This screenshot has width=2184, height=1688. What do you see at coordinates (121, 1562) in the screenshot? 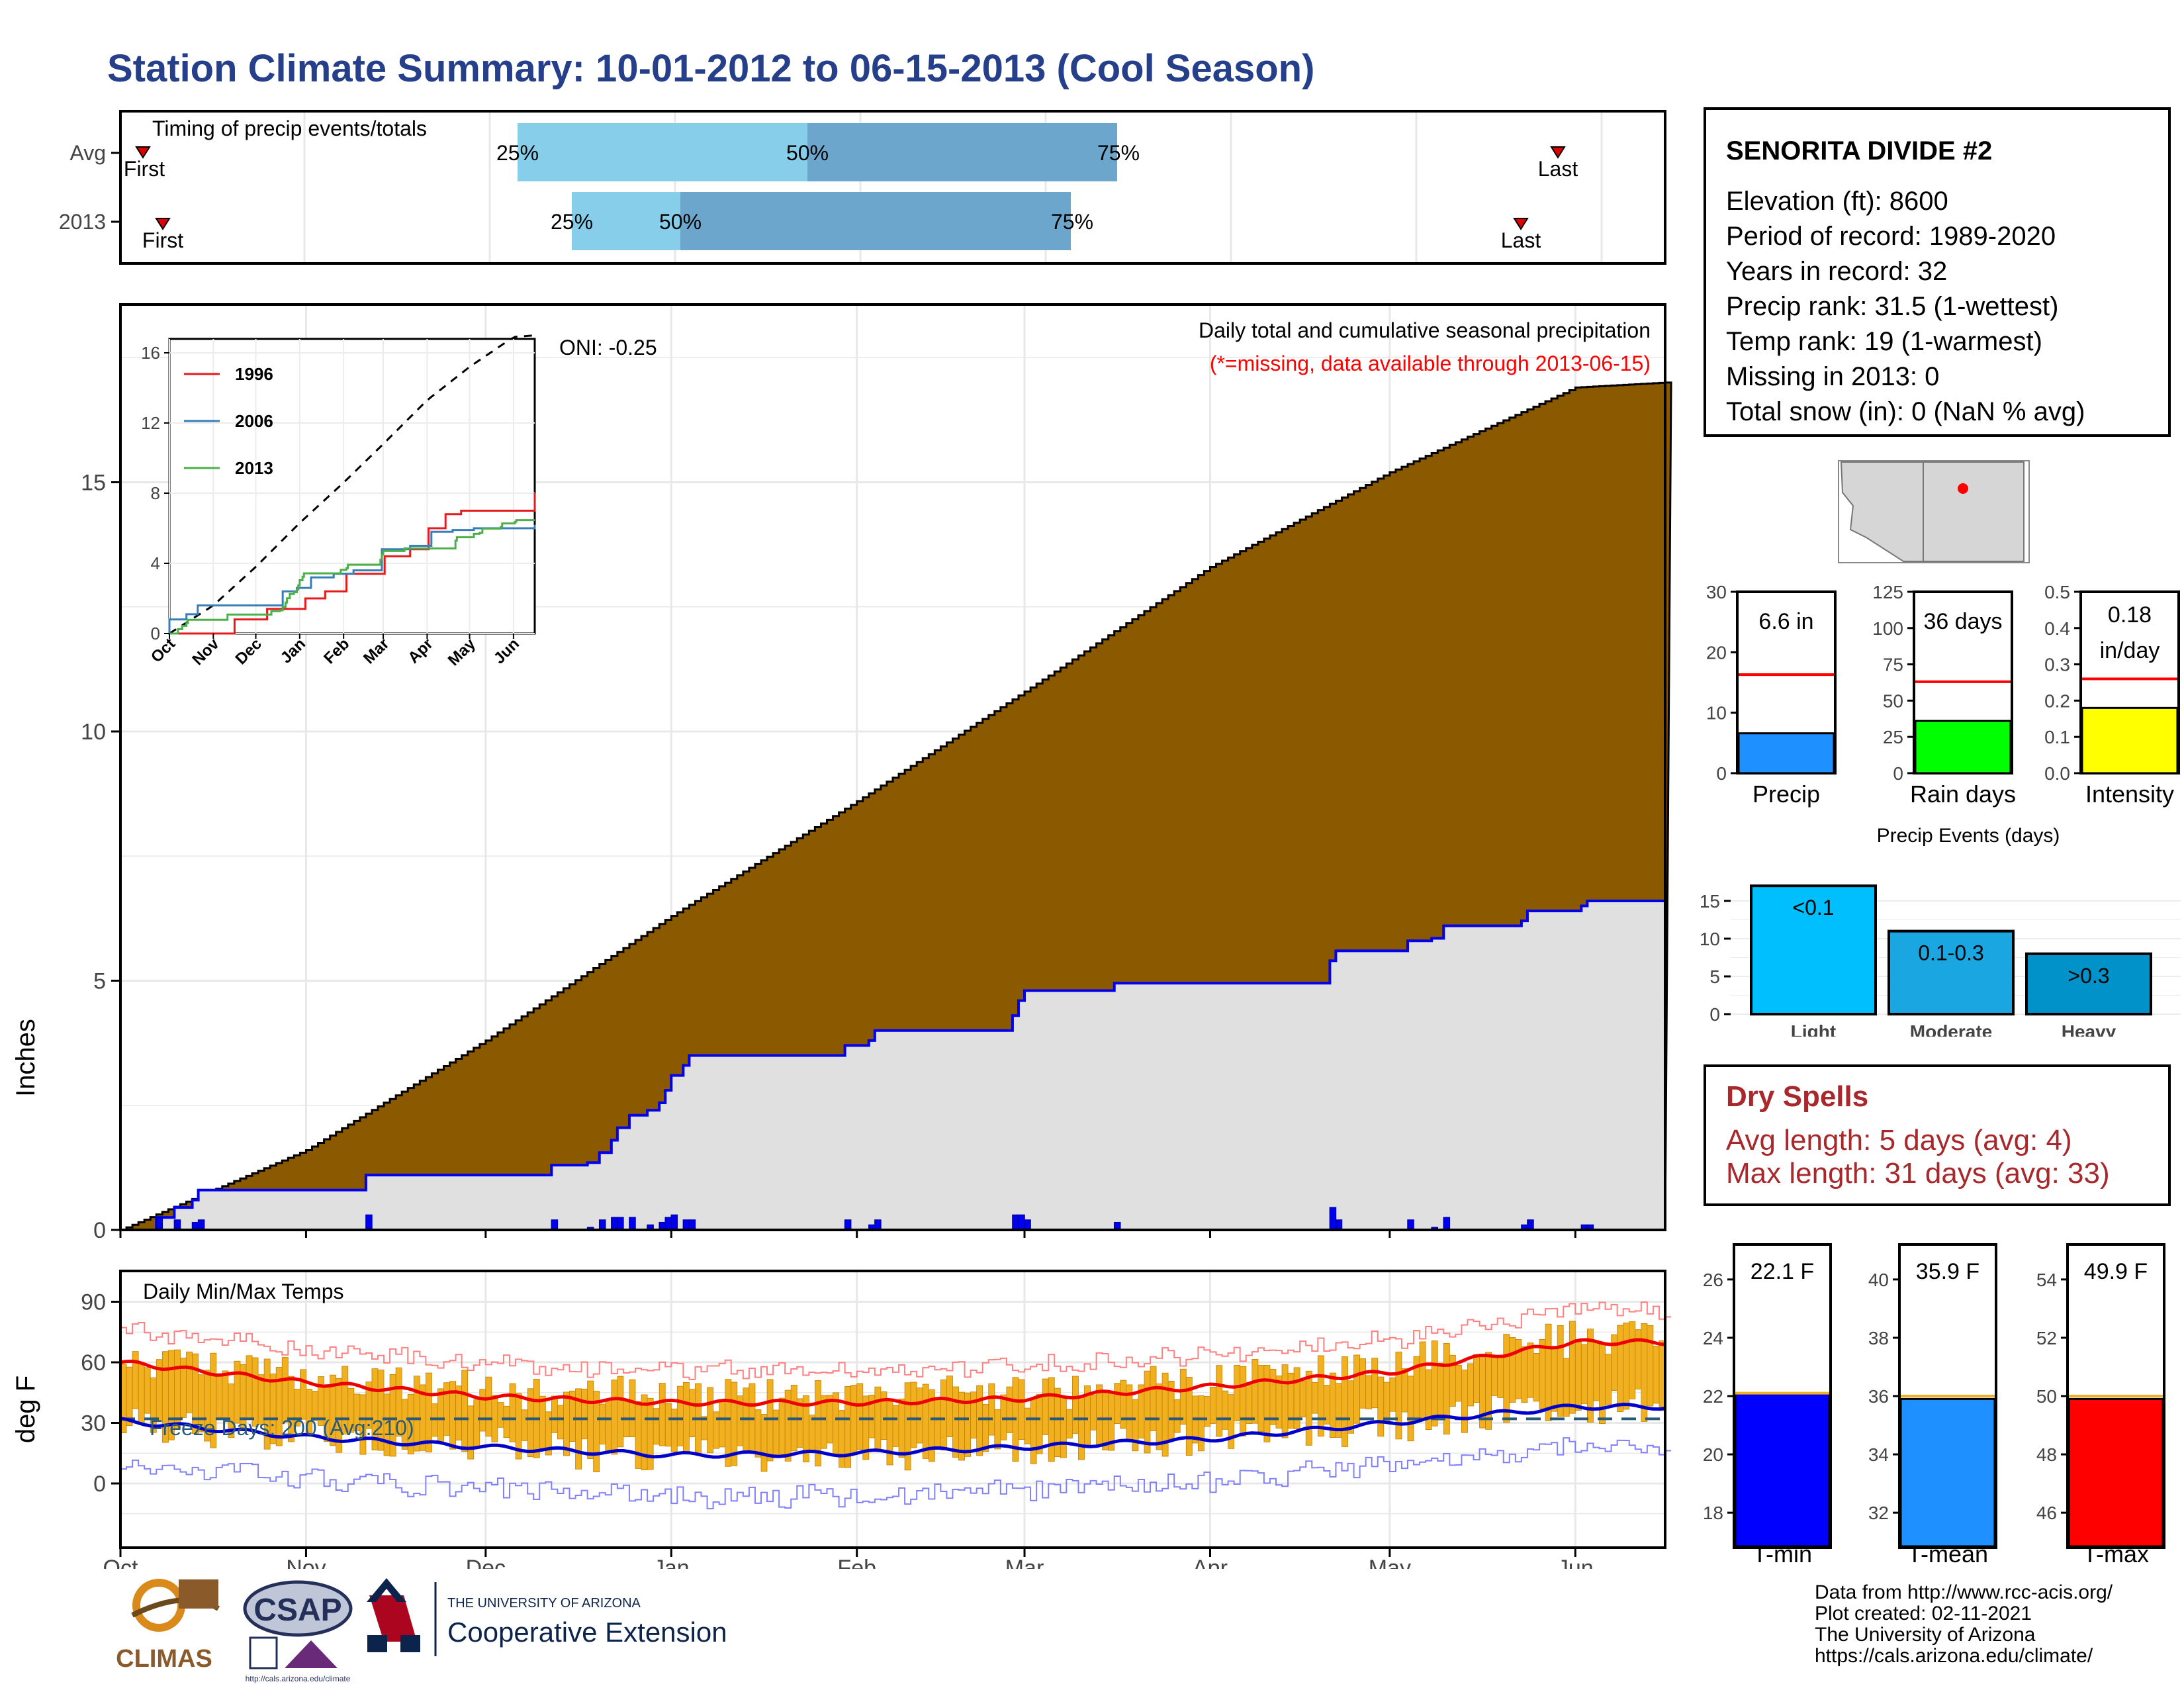
I see `temp-x-tick: Oct` at bounding box center [121, 1562].